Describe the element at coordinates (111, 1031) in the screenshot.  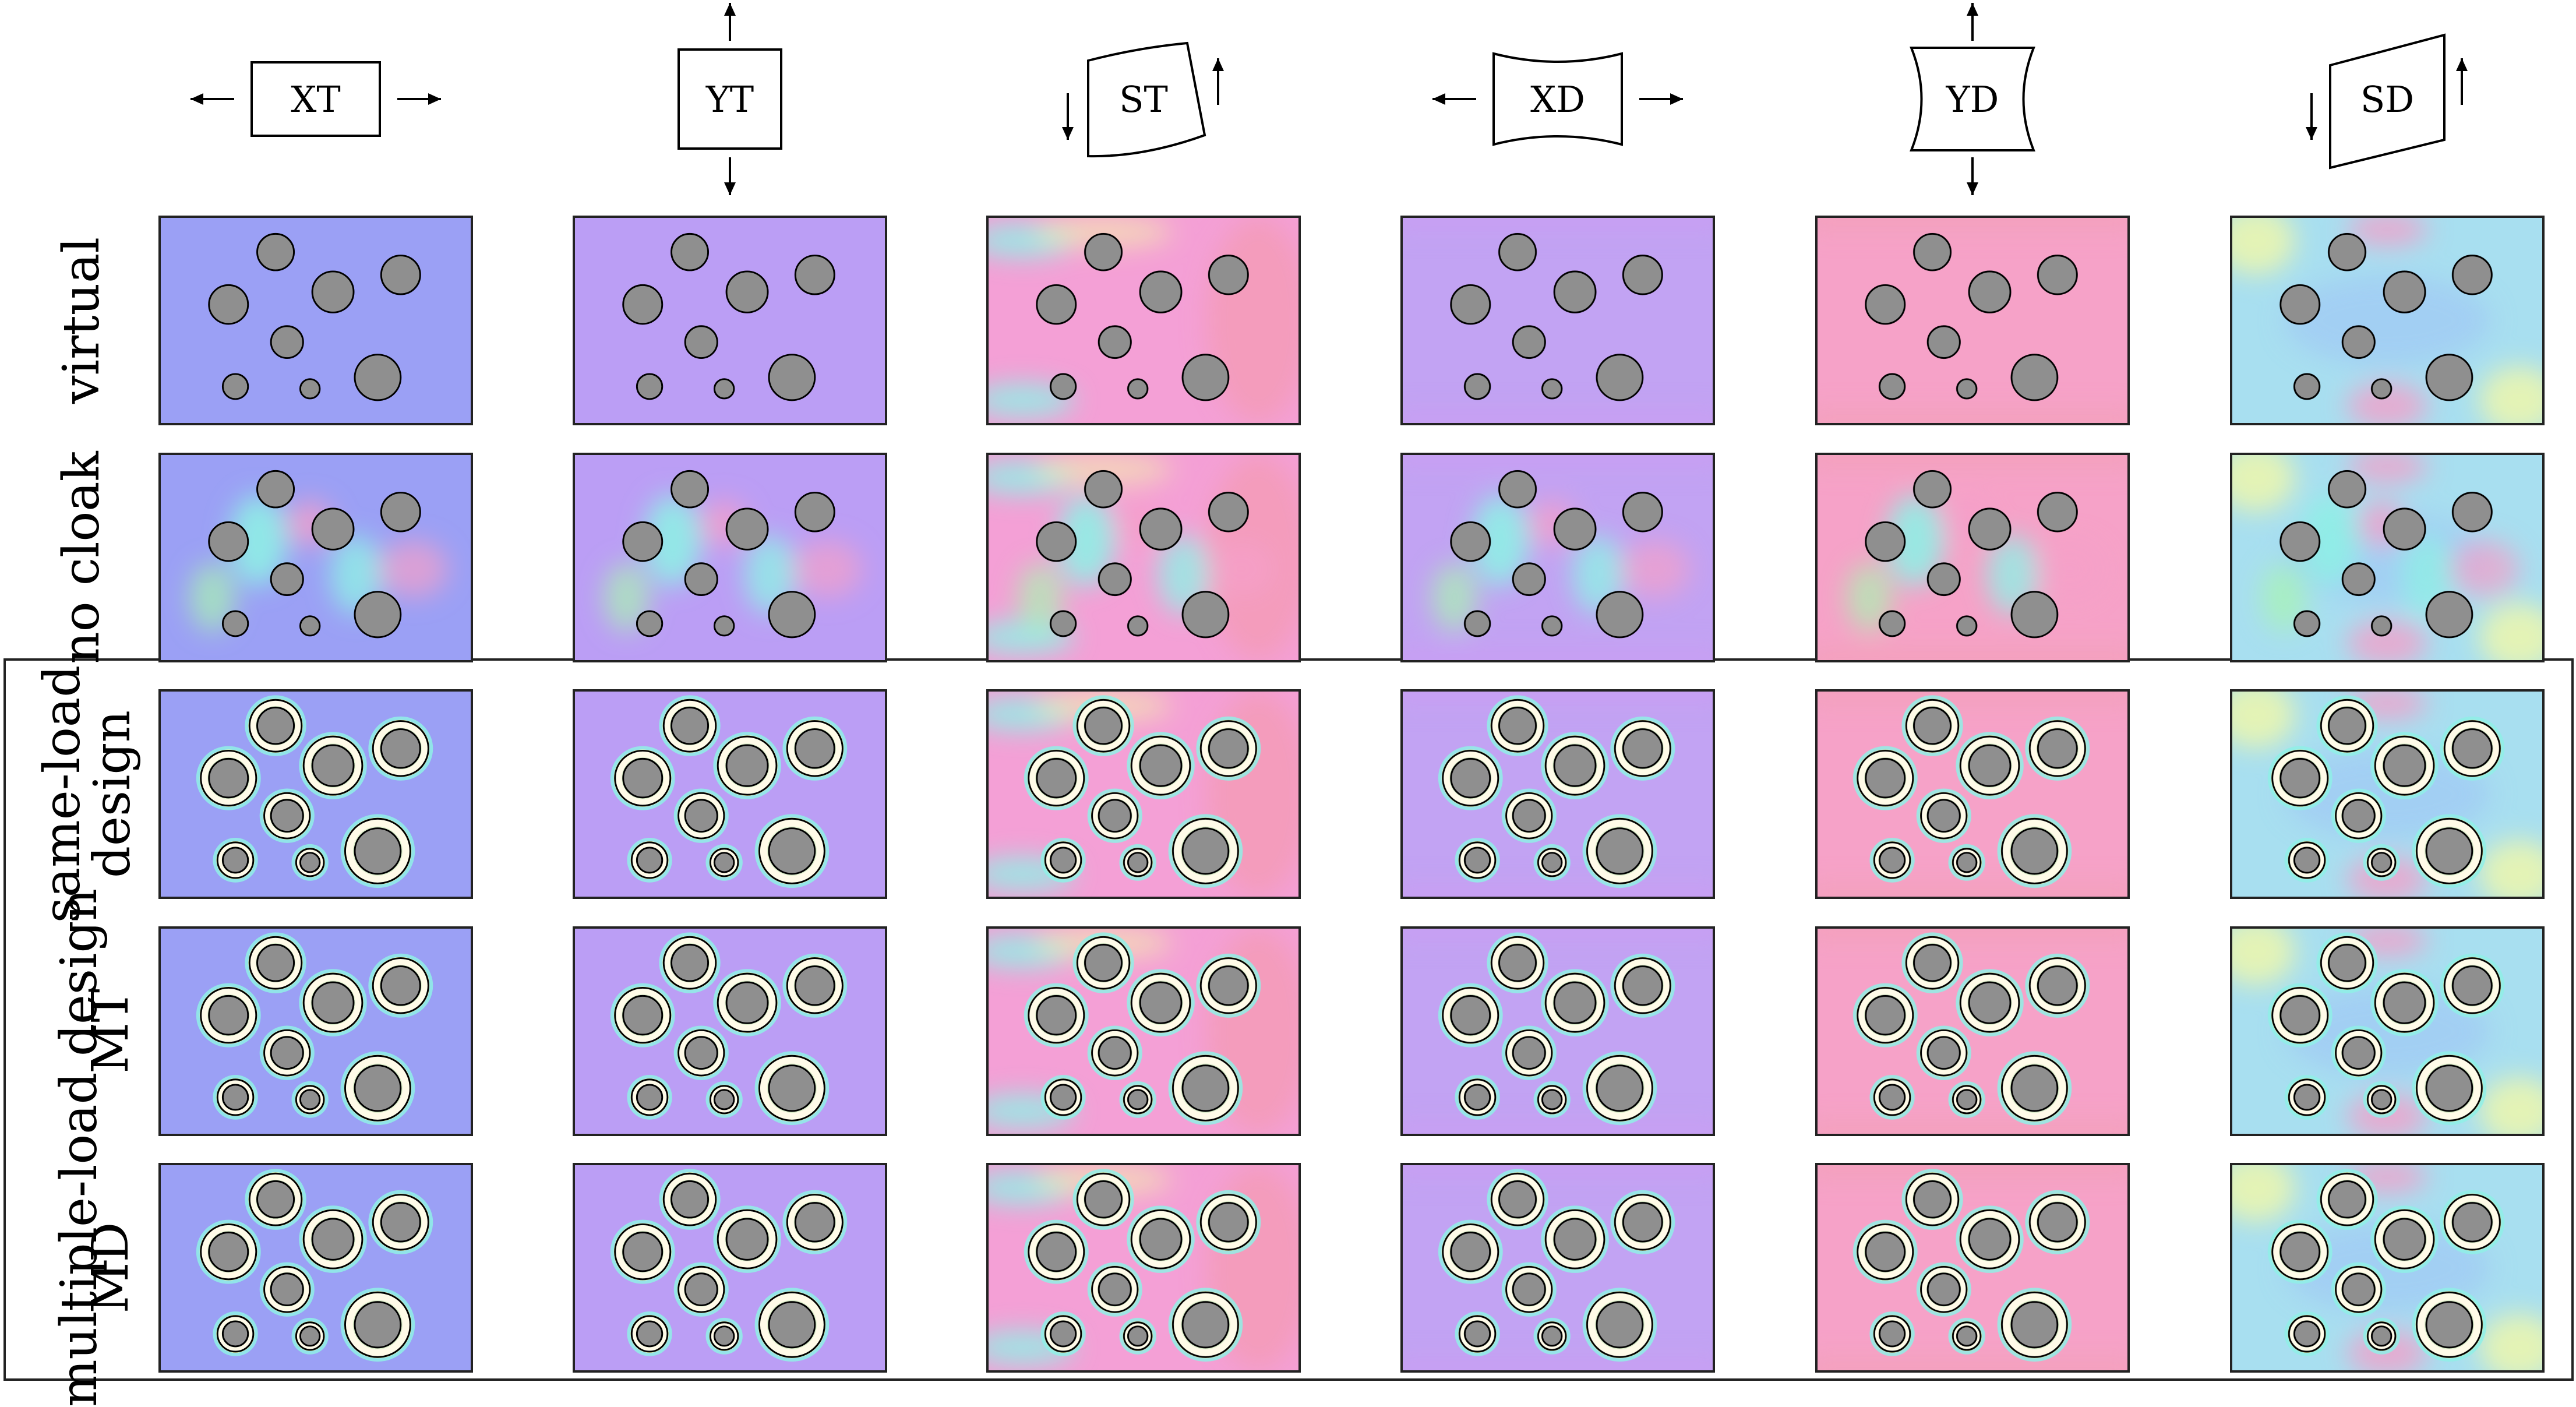
I see `mt-label: MT` at that location.